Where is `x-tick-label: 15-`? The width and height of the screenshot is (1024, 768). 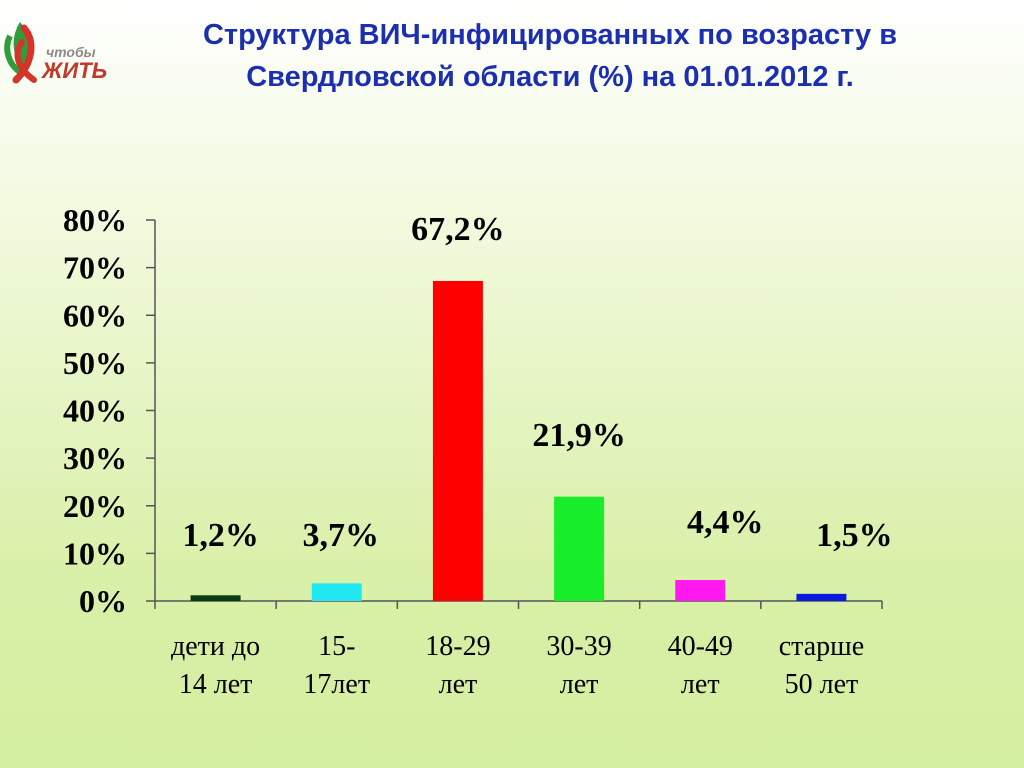 x-tick-label: 15- is located at coordinates (336, 646).